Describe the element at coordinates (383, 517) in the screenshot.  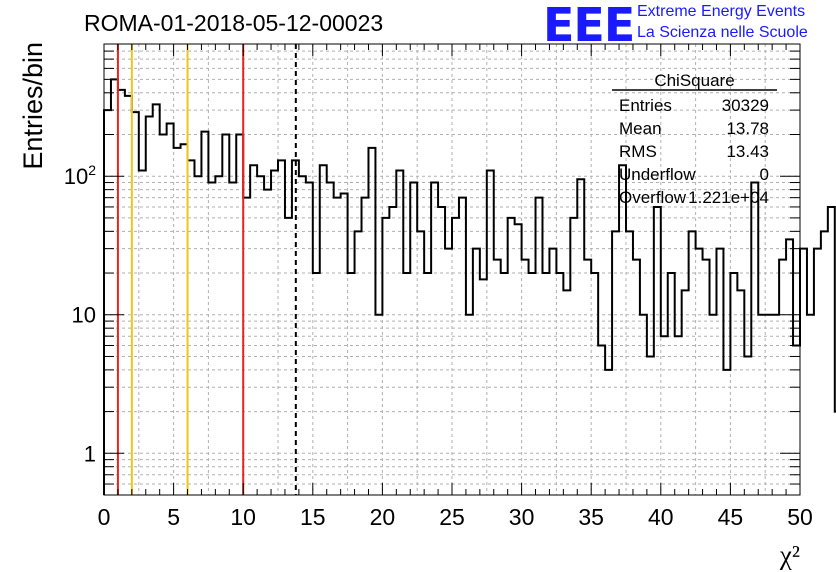
I see `x-tick-label: 20` at that location.